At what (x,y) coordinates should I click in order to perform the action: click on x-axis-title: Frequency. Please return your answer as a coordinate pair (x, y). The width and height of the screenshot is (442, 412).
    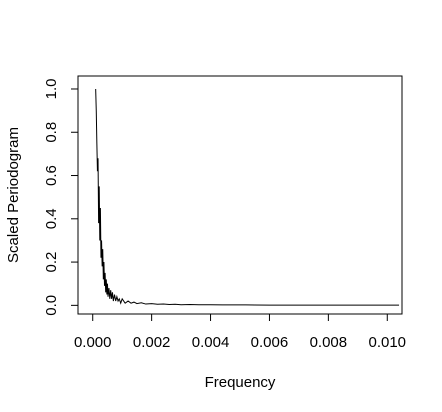
    Looking at the image, I should click on (240, 382).